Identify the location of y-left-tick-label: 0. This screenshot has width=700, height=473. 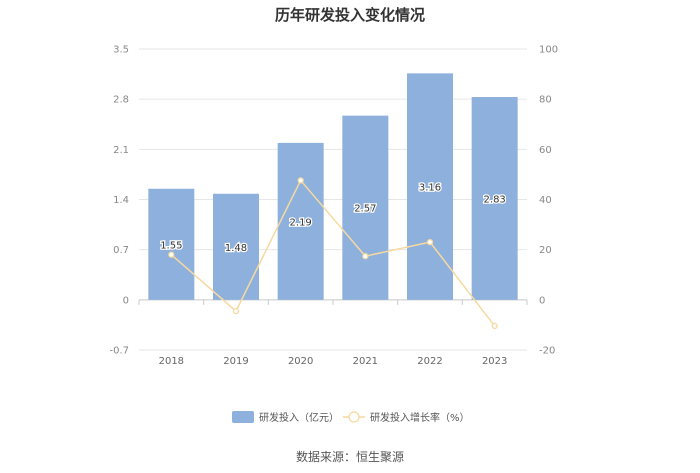
(126, 300).